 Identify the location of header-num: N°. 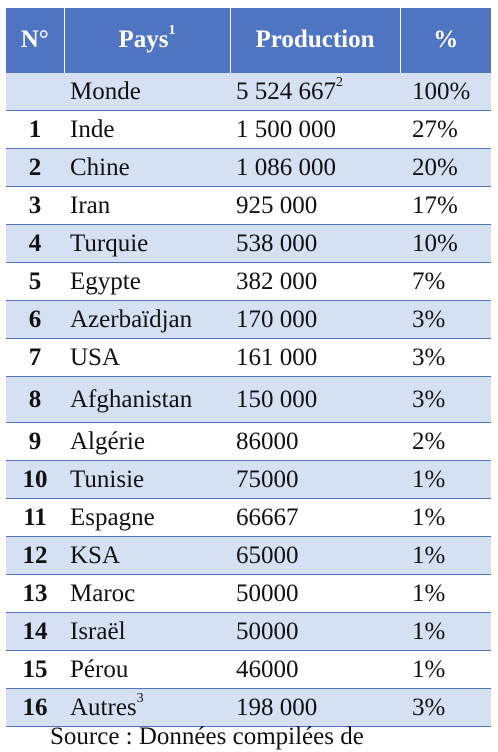
(35, 40).